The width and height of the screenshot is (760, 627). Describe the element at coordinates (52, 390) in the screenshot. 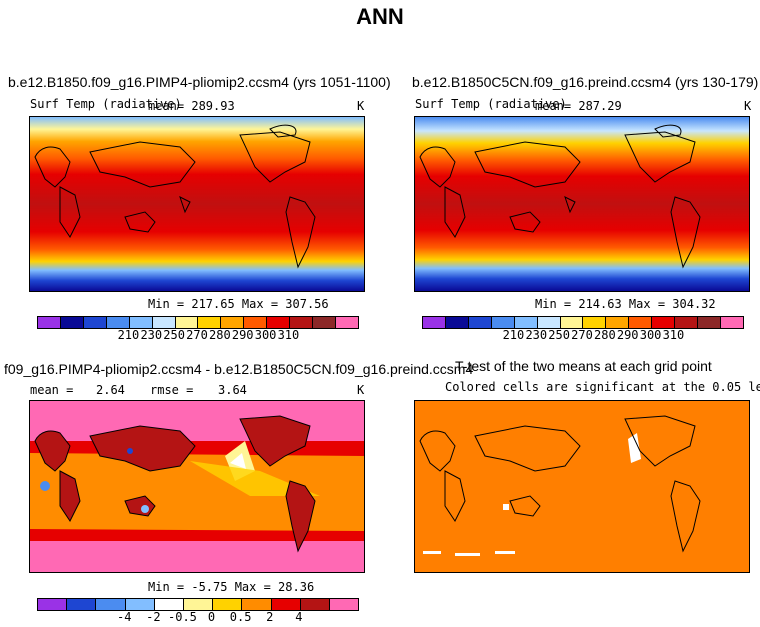

I see `mean-label-bottom-left: mean =` at that location.